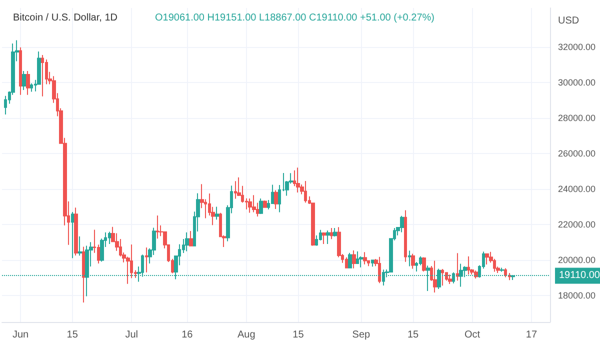  I want to click on y-tick-label: 26000.00, so click(577, 153).